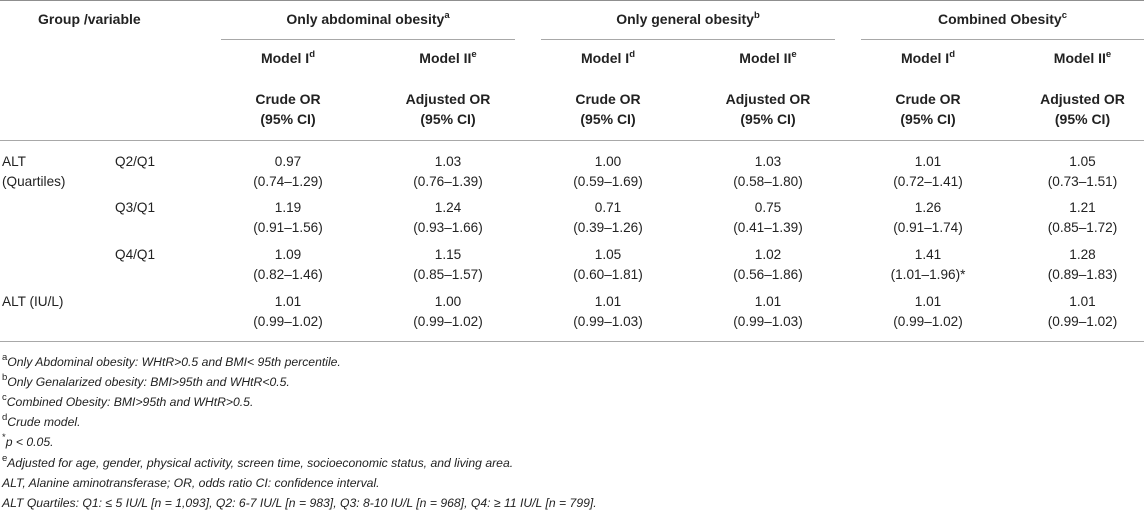 This screenshot has height=516, width=1144. What do you see at coordinates (1082, 161) in the screenshot?
I see `or-value: 1.05` at bounding box center [1082, 161].